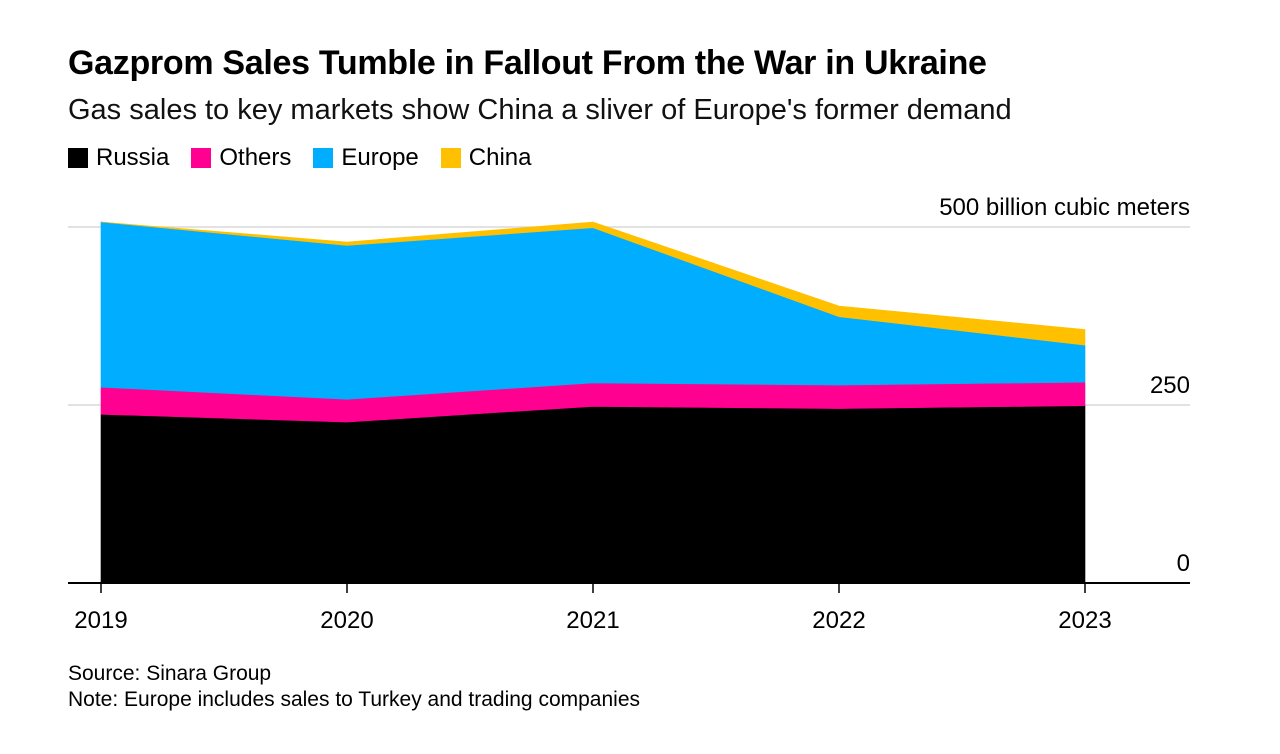 The width and height of the screenshot is (1280, 754). What do you see at coordinates (255, 157) in the screenshot?
I see `legend-label-others: Others` at bounding box center [255, 157].